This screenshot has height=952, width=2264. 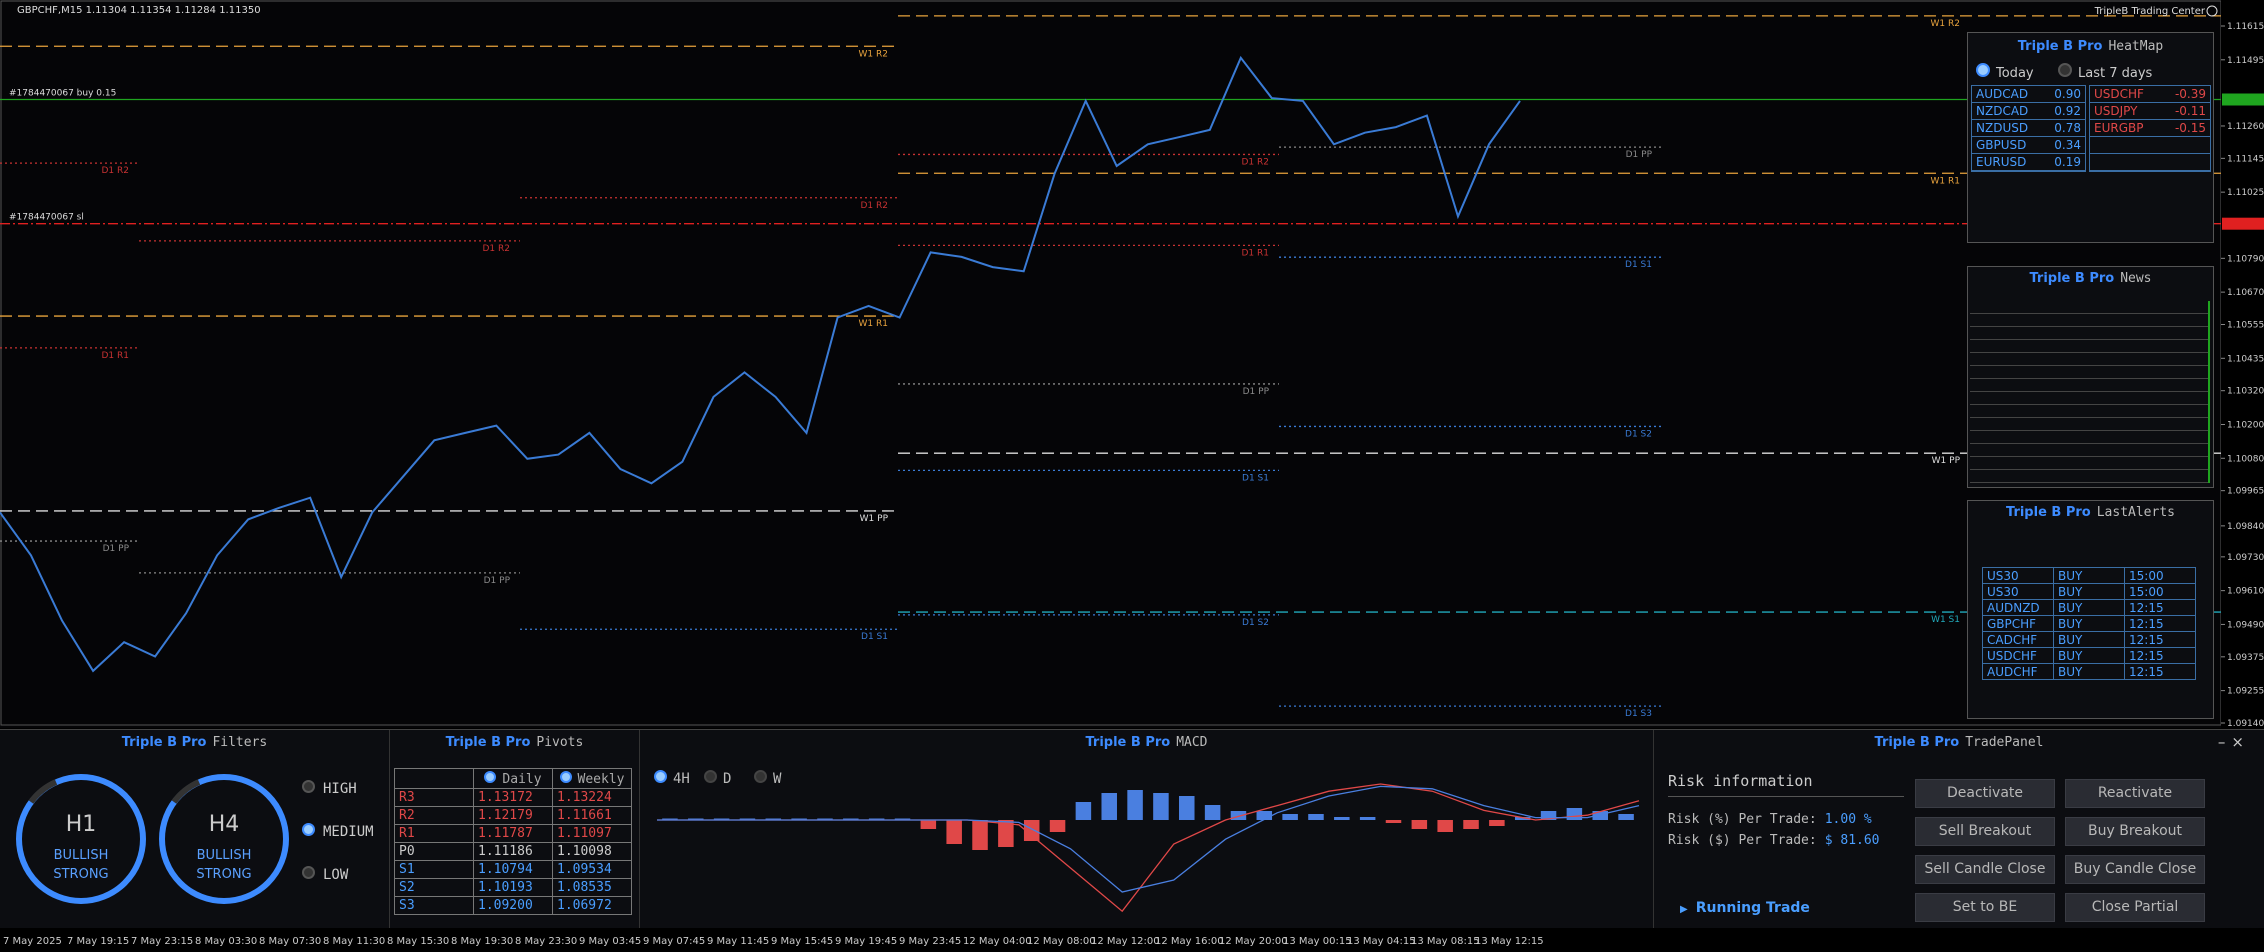 I want to click on pivot-row: R3 1.13172 1.13224, so click(x=513, y=797).